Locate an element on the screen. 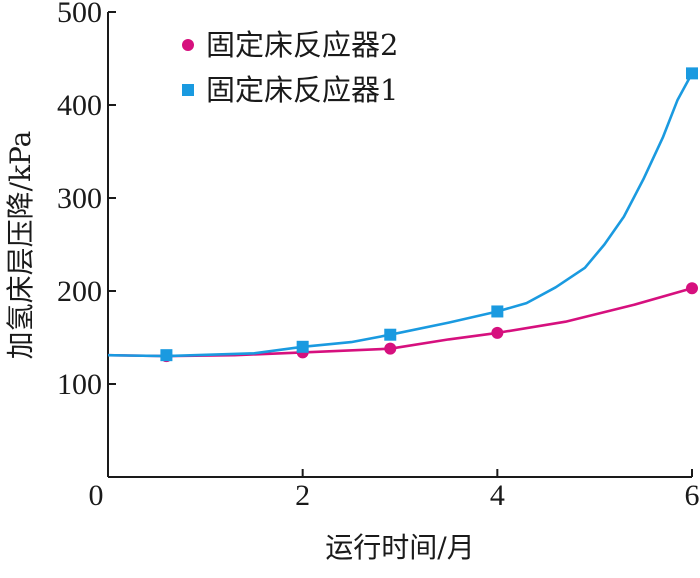 The width and height of the screenshot is (700, 578). y-tick-label: 100 is located at coordinates (79, 384).